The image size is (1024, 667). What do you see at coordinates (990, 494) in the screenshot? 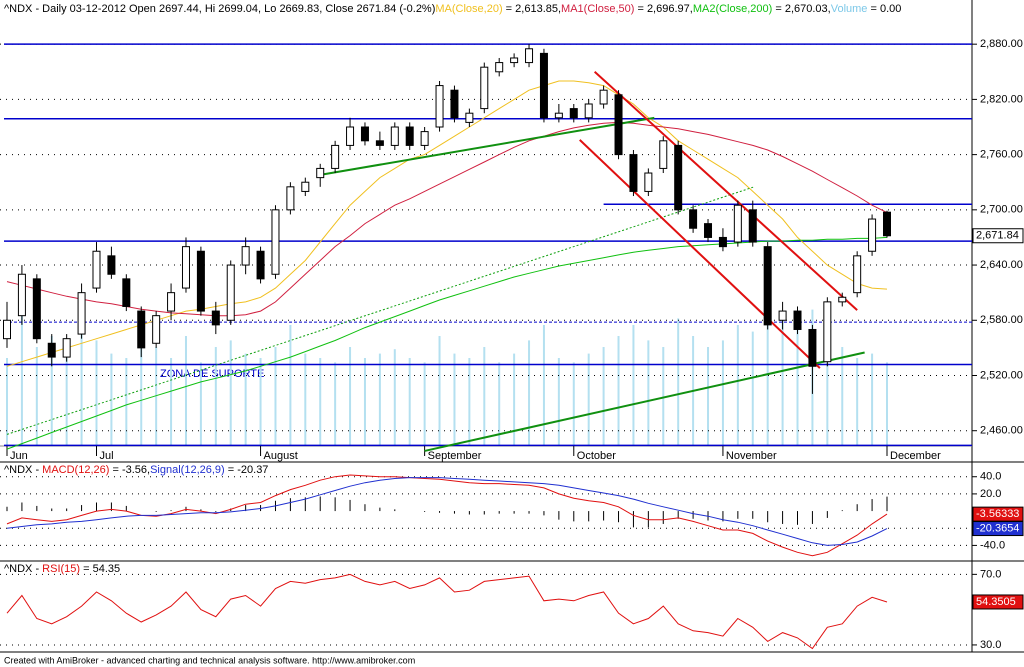
I see `y-tick-label: 20.0` at bounding box center [990, 494].